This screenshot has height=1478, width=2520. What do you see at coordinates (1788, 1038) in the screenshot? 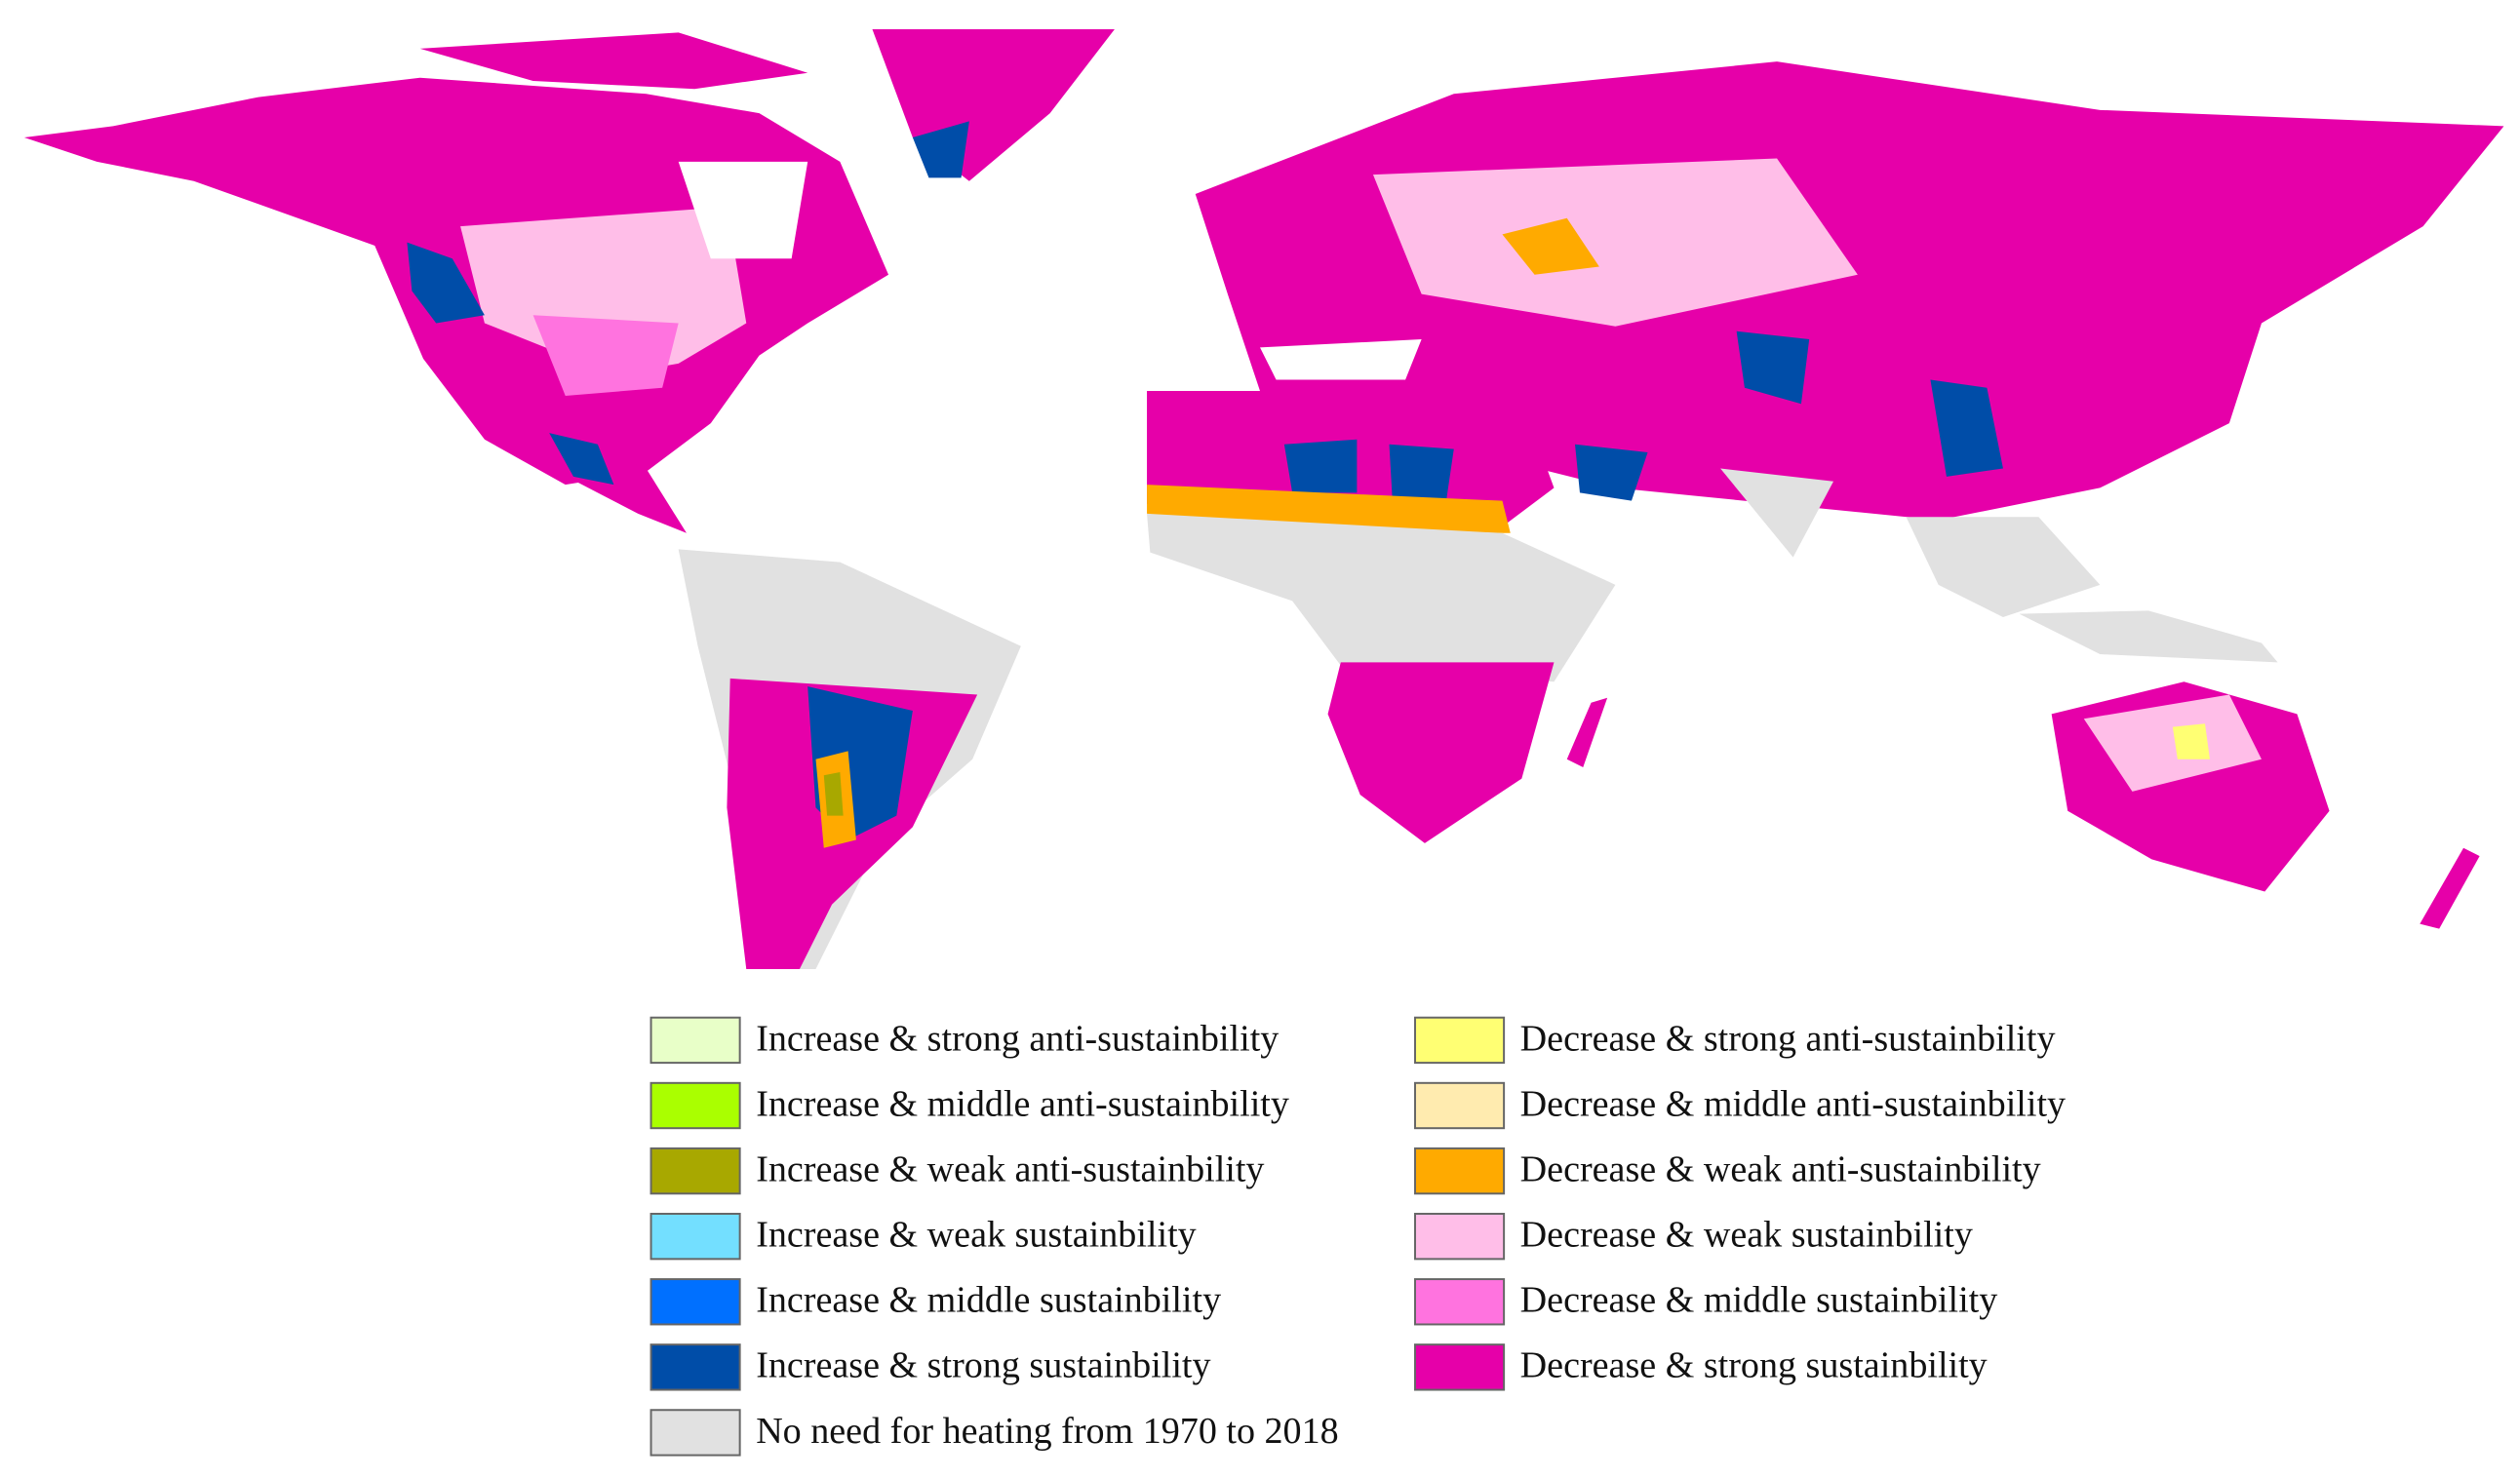
I see `legend-label: Decrease & strong anti-sustainbility` at bounding box center [1788, 1038].